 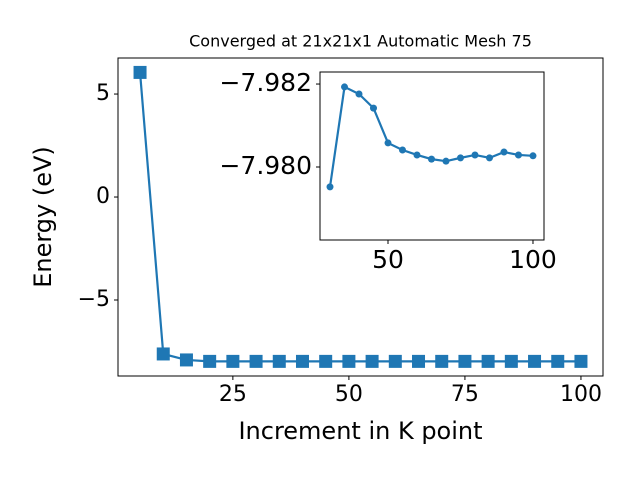 What do you see at coordinates (103, 93) in the screenshot?
I see `y-tick-label: 5` at bounding box center [103, 93].